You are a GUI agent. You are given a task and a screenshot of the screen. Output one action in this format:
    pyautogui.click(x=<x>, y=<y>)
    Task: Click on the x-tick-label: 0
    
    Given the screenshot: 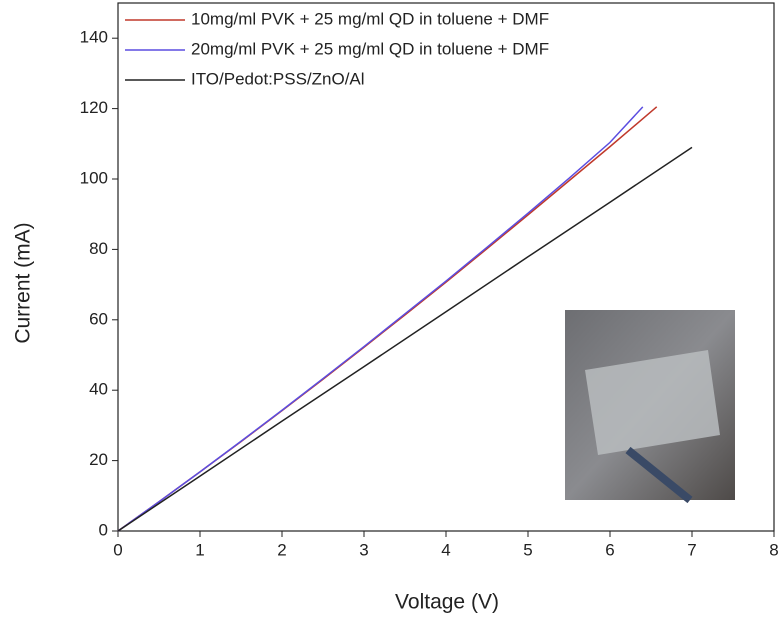 What is the action you would take?
    pyautogui.click(x=117, y=549)
    